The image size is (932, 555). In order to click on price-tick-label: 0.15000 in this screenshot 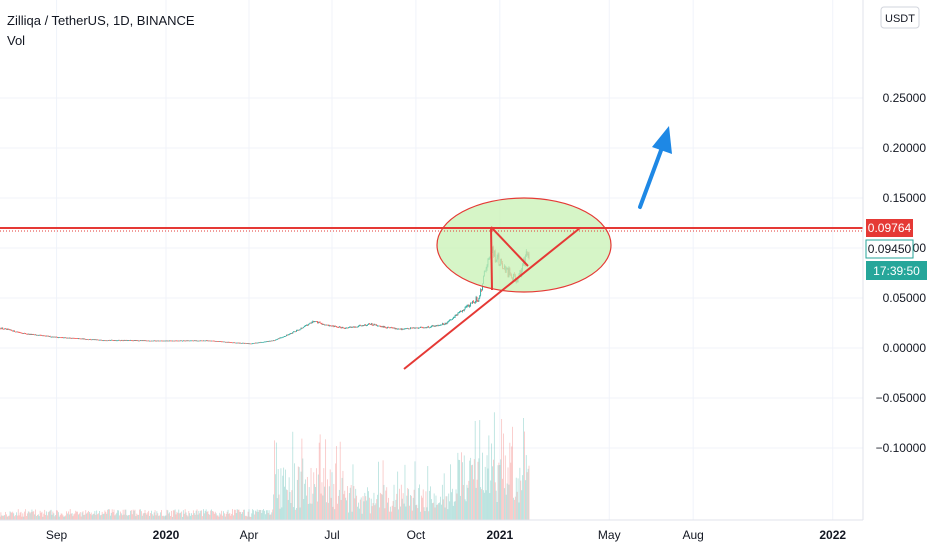, I will do `click(905, 198)`.